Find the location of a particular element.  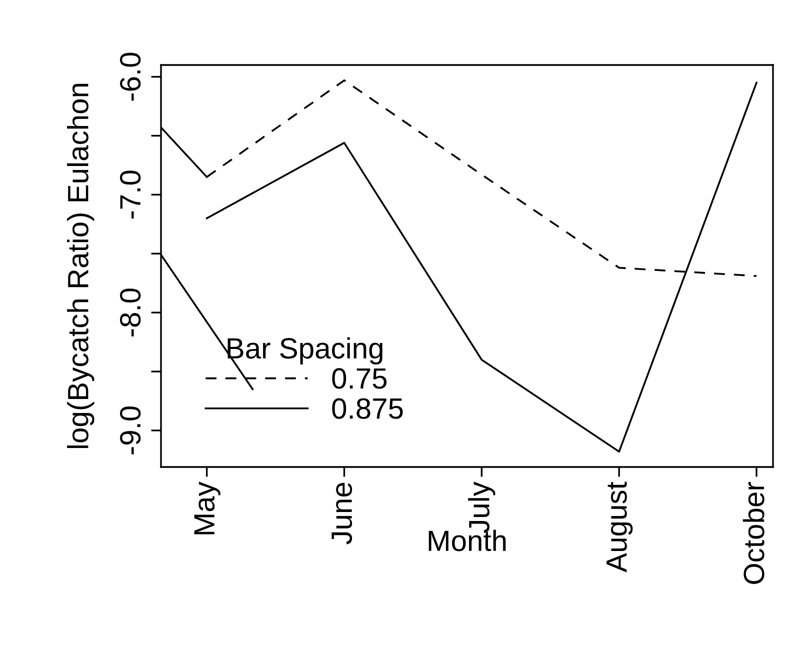

y-tick-label: -6.0 is located at coordinates (130, 76).